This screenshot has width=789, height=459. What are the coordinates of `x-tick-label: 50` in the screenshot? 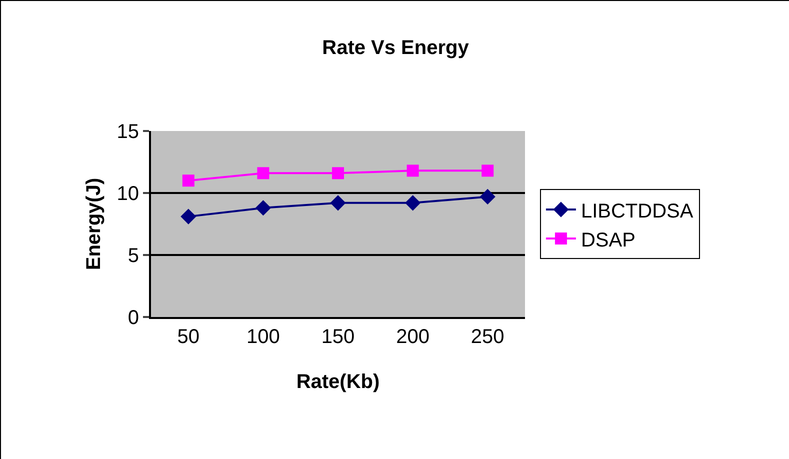 It's located at (188, 337).